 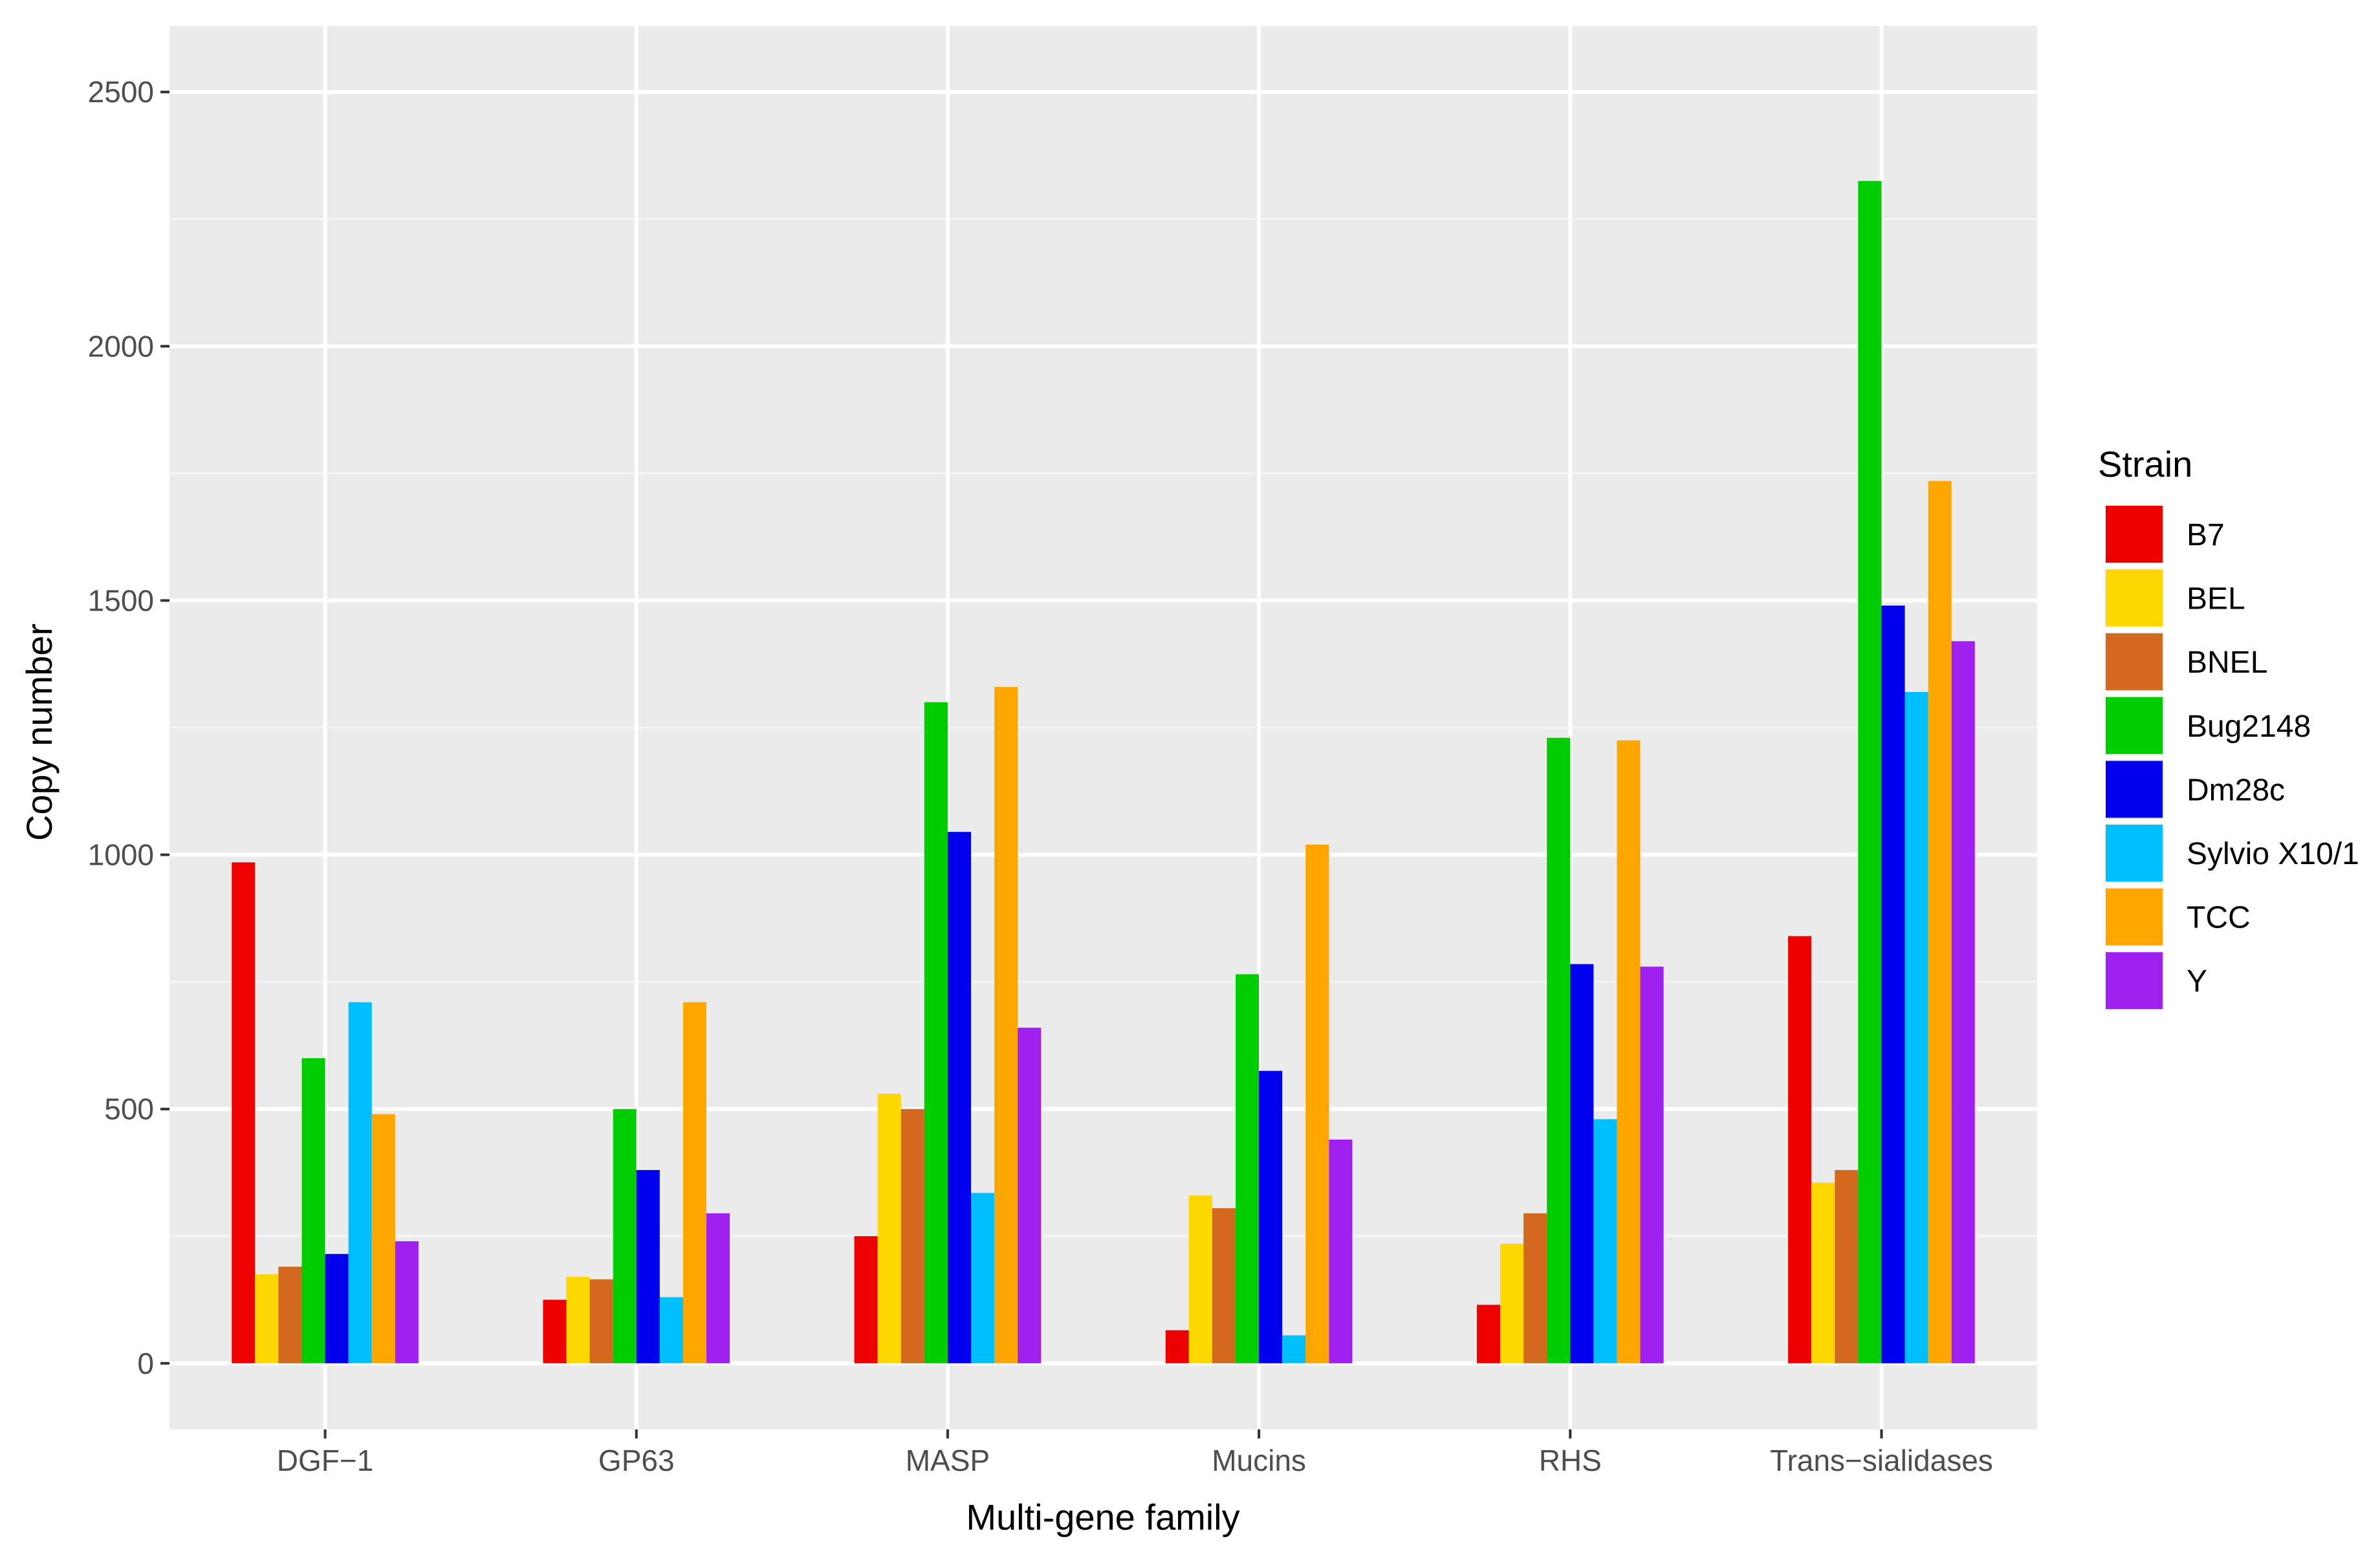 What do you see at coordinates (121, 855) in the screenshot?
I see `y-tick-label: 1000` at bounding box center [121, 855].